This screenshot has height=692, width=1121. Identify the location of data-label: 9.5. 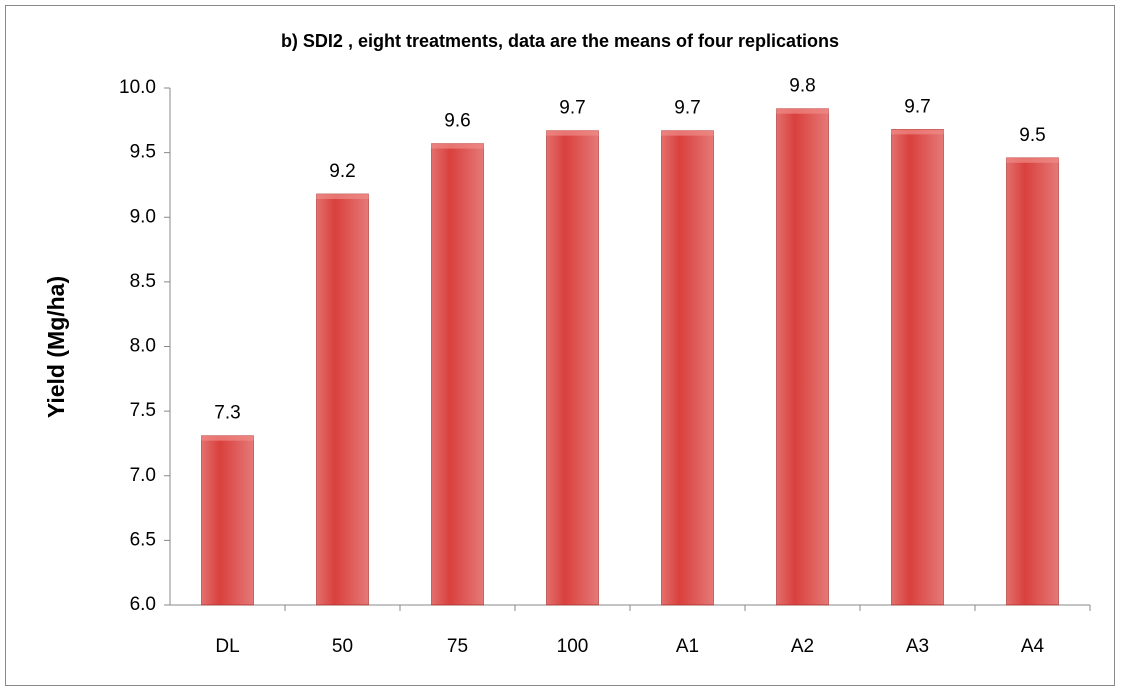
(1032, 135).